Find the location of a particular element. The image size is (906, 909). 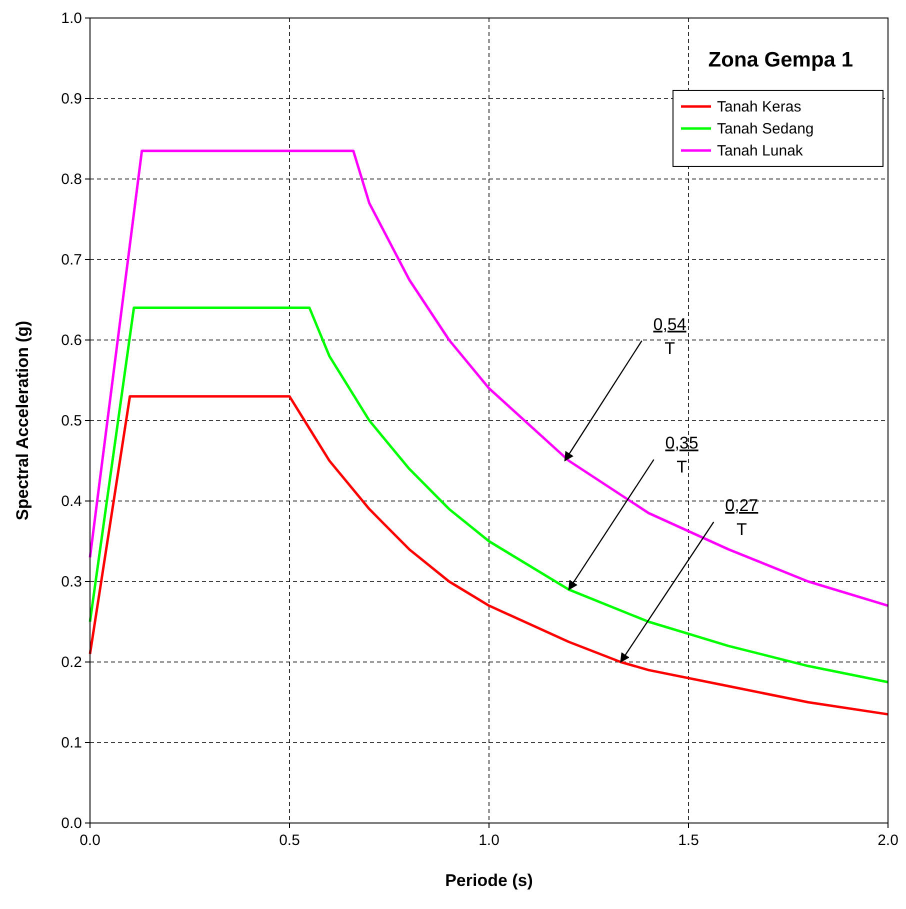

x-tick-label: 1.5 is located at coordinates (688, 840).